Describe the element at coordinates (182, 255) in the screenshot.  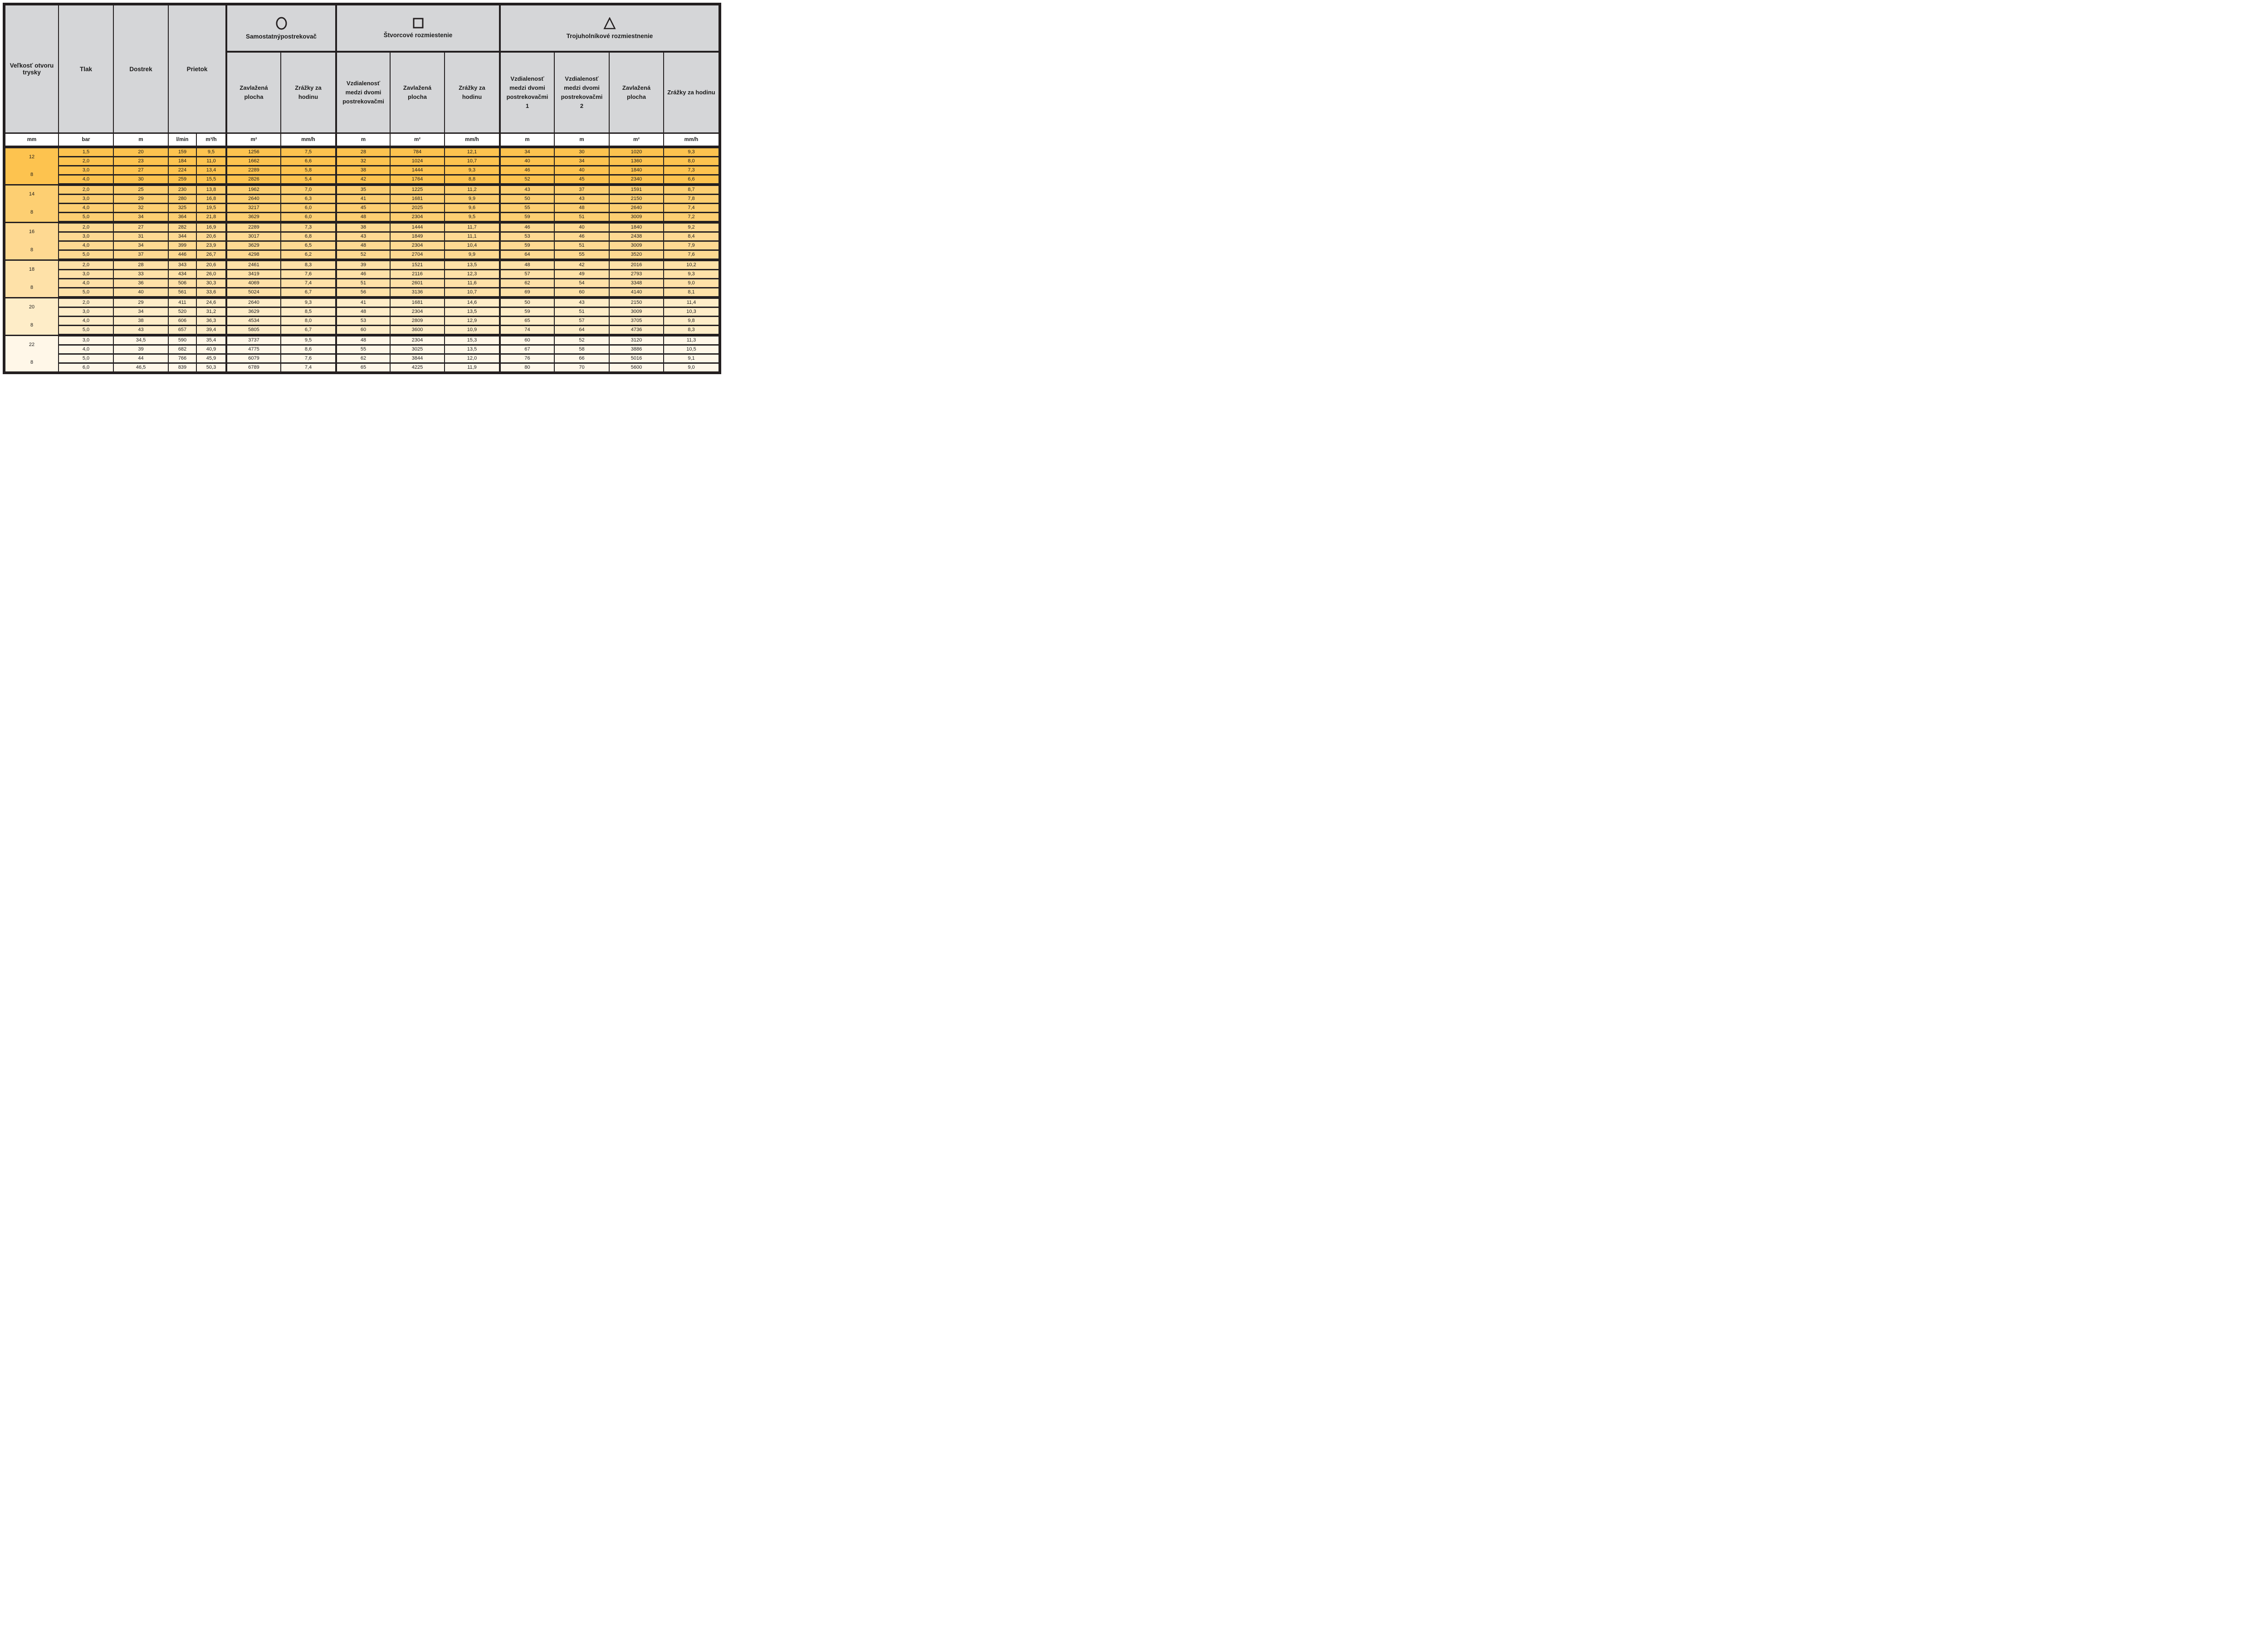
I see `table-cell: 446` at that location.